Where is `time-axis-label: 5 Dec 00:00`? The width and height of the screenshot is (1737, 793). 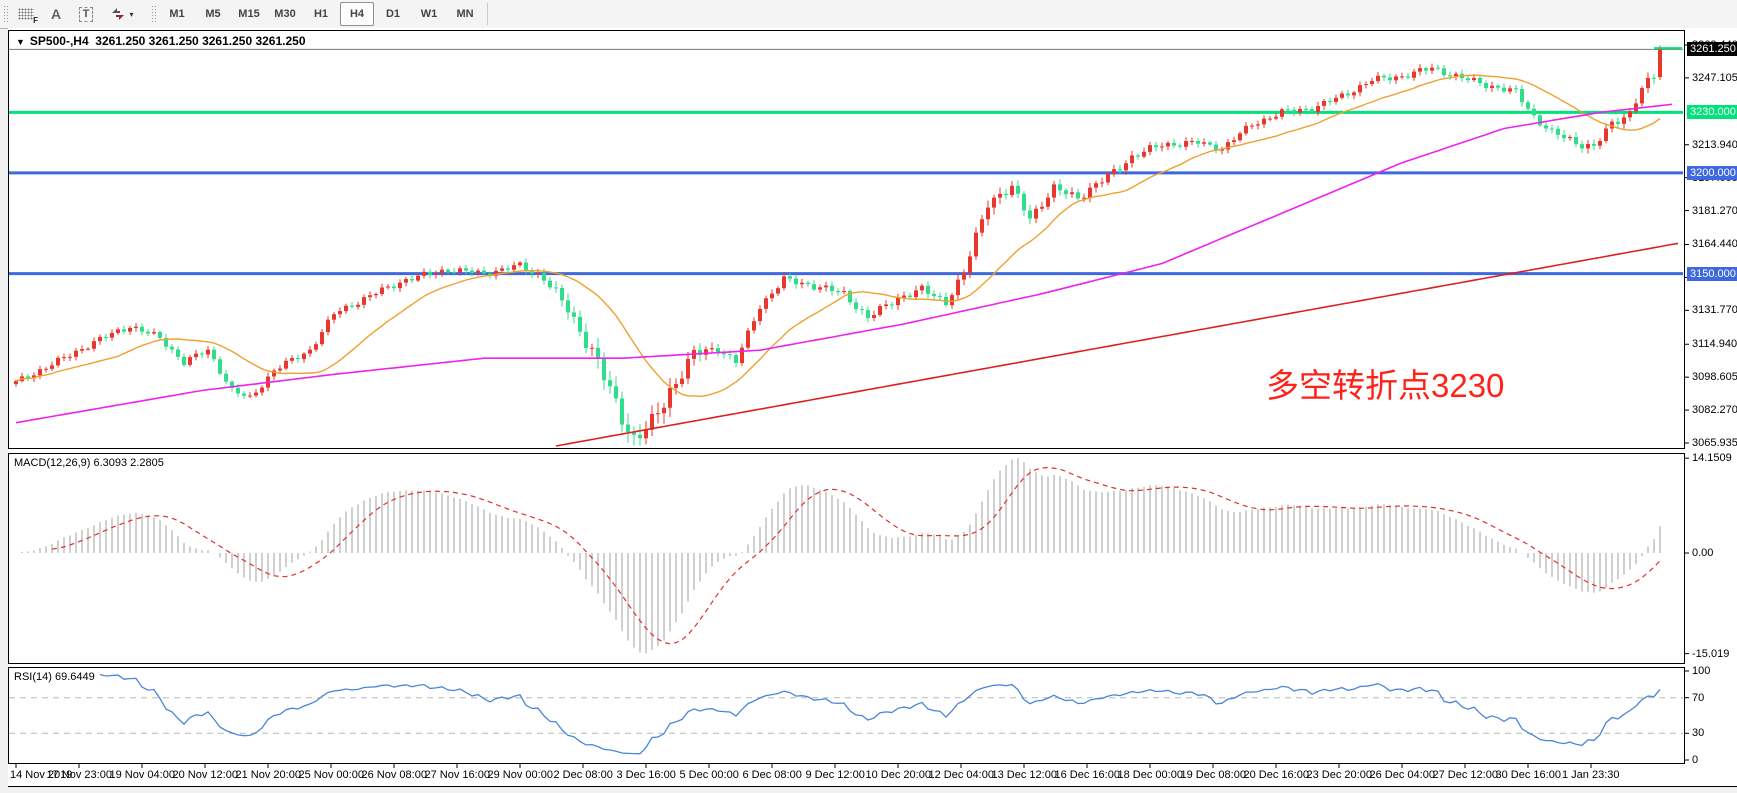 time-axis-label: 5 Dec 00:00 is located at coordinates (709, 775).